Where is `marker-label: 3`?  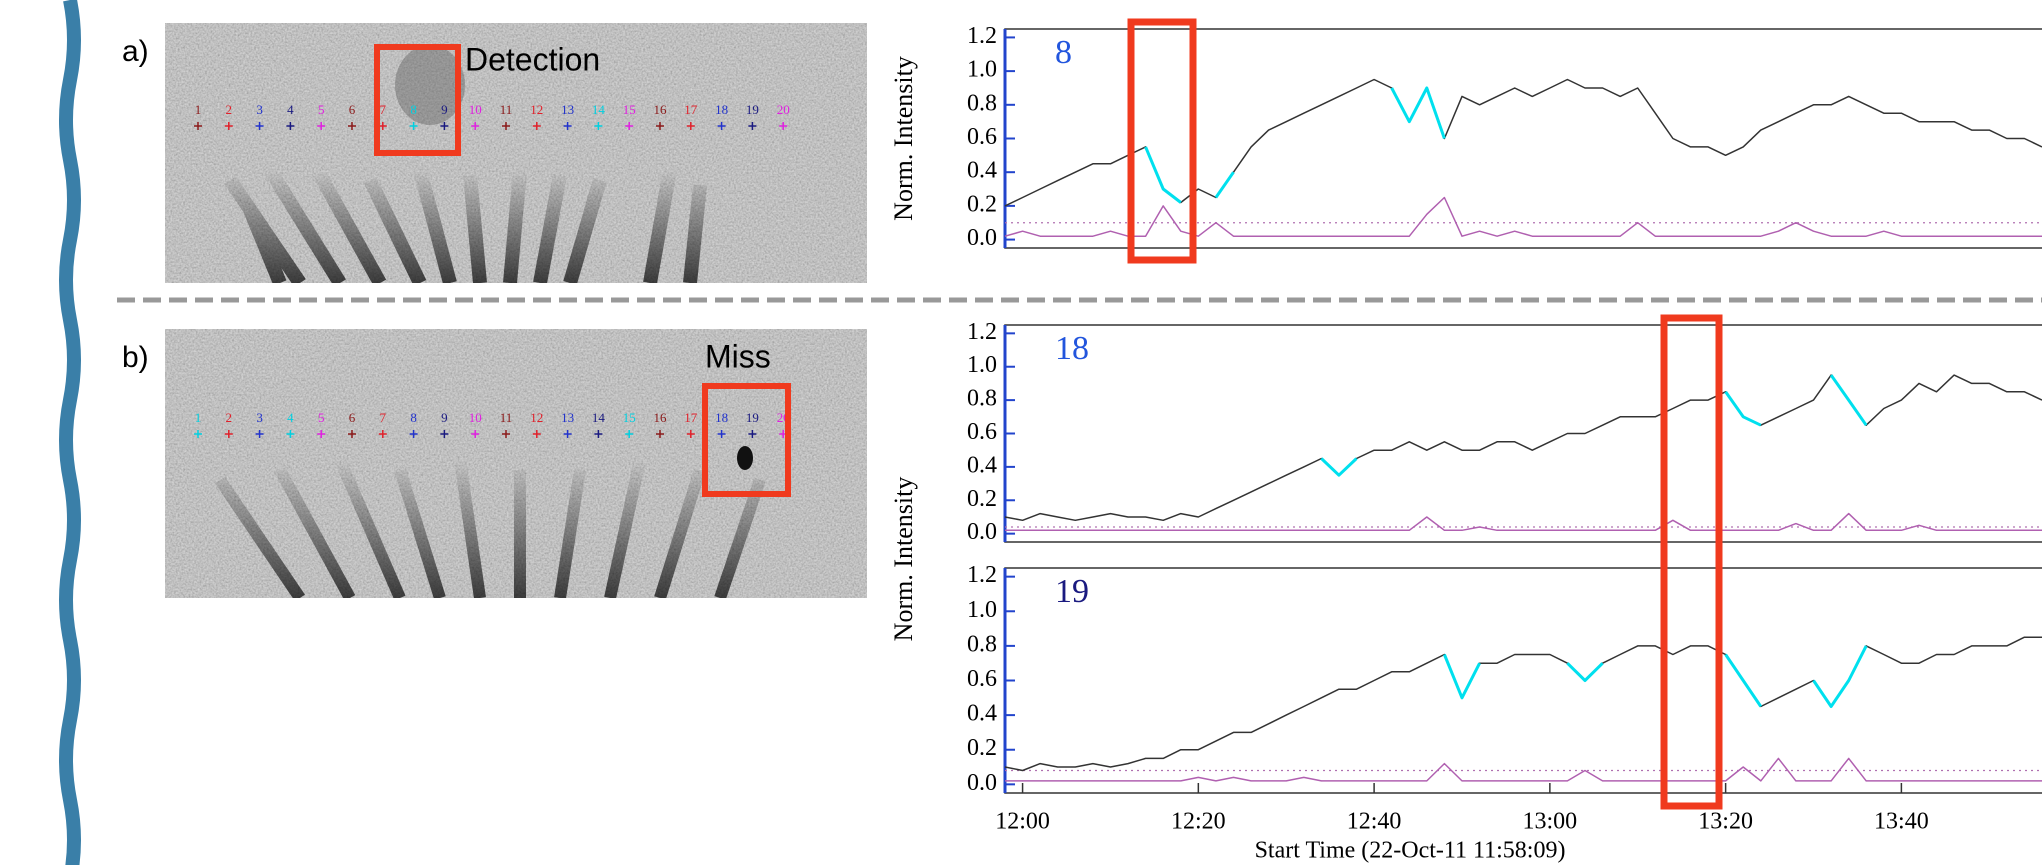
marker-label: 3 is located at coordinates (259, 417).